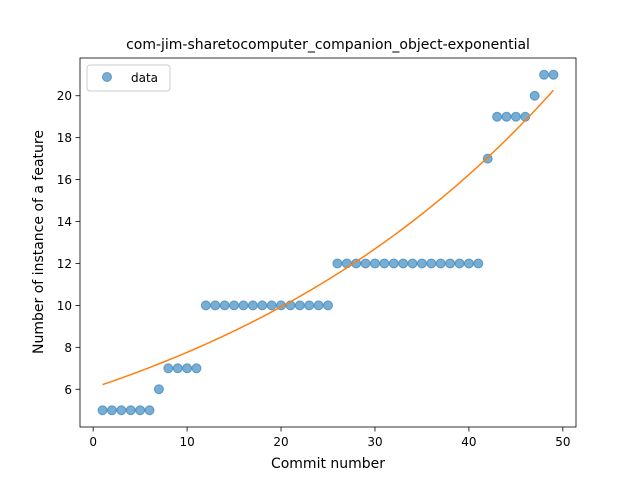 The image size is (640, 480). What do you see at coordinates (144, 78) in the screenshot?
I see `legend-label-data: data` at bounding box center [144, 78].